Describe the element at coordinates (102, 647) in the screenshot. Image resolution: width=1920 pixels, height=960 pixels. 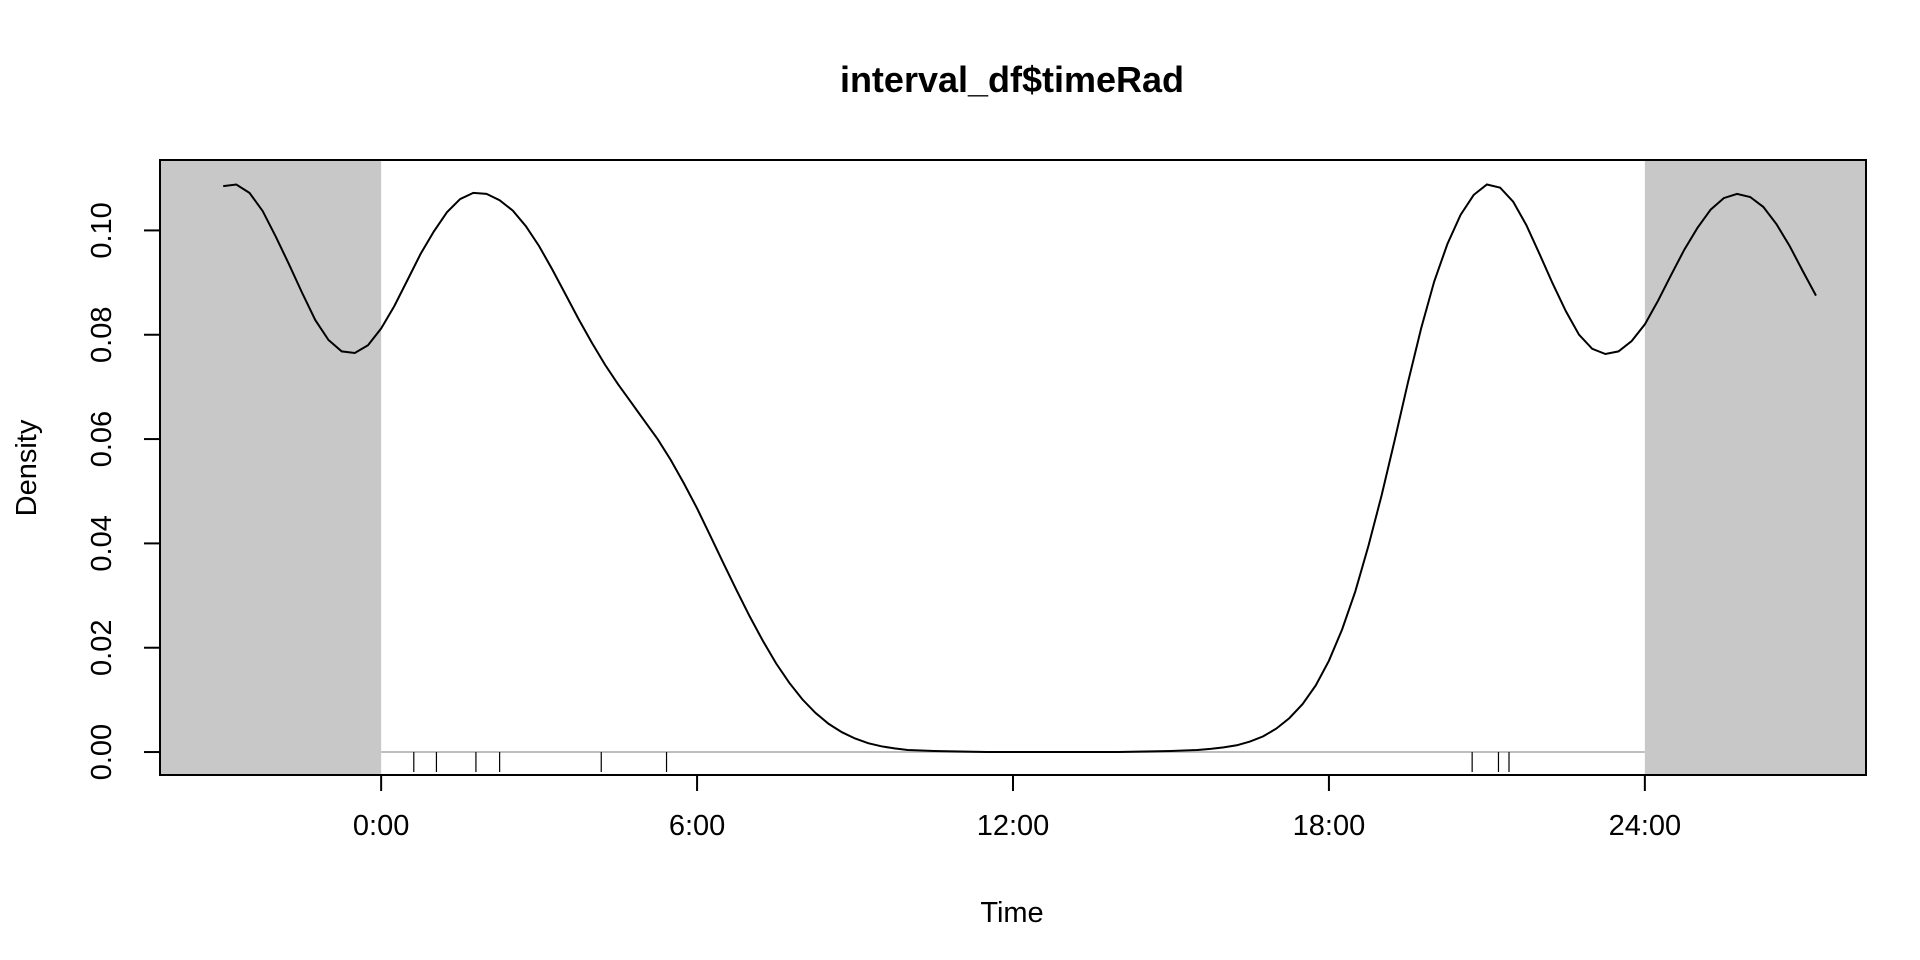
I see `y-tick-label-1: 0.02` at that location.